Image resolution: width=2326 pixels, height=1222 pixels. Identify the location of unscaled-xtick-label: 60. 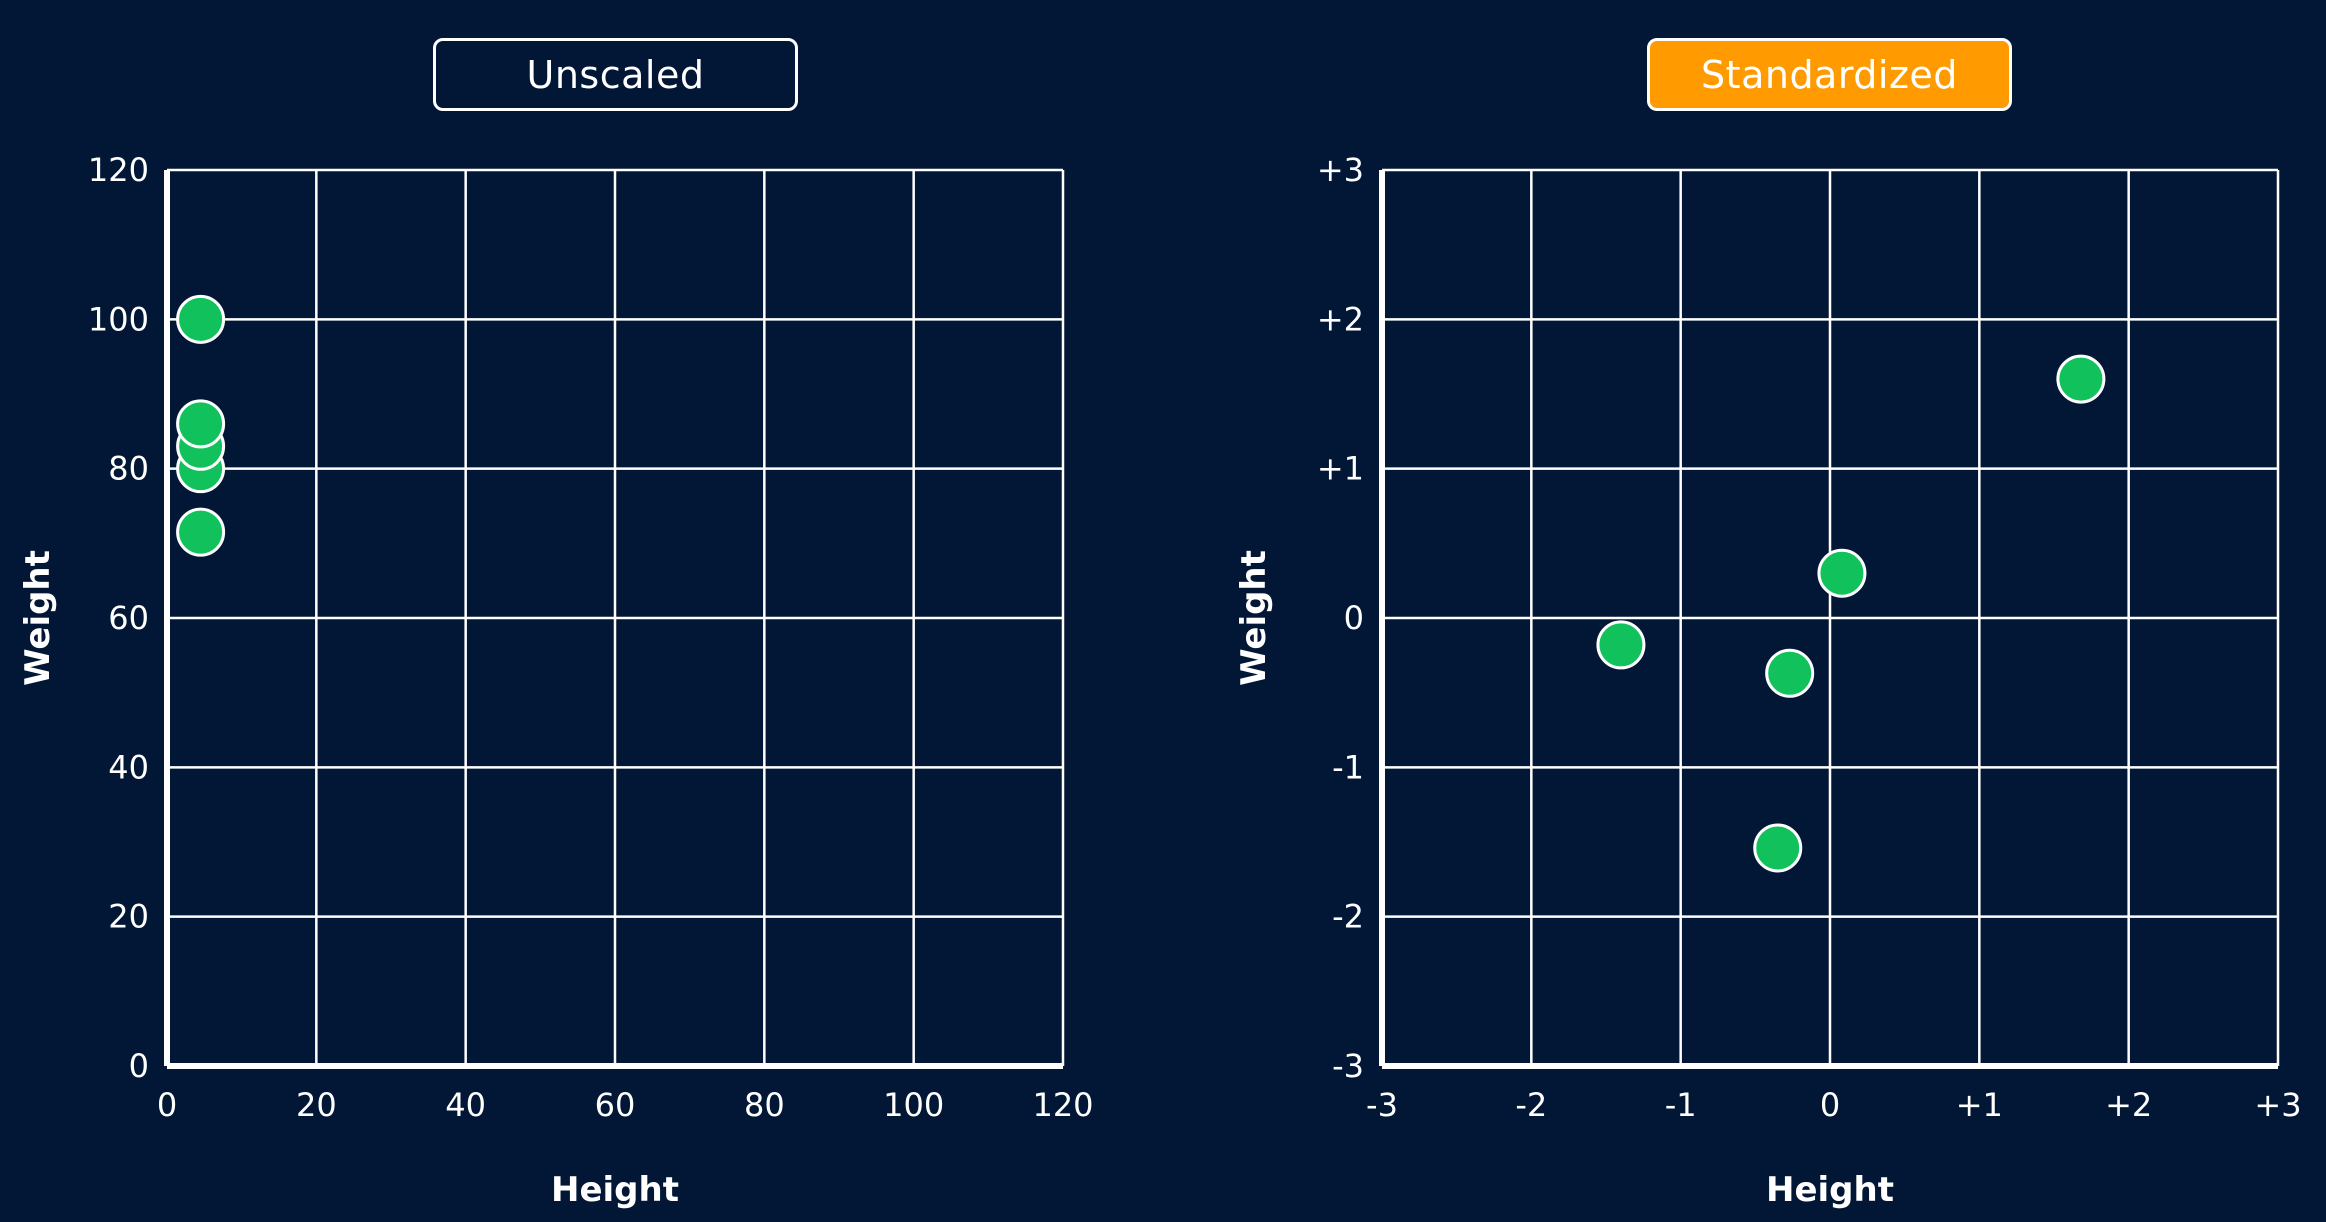
(615, 1105).